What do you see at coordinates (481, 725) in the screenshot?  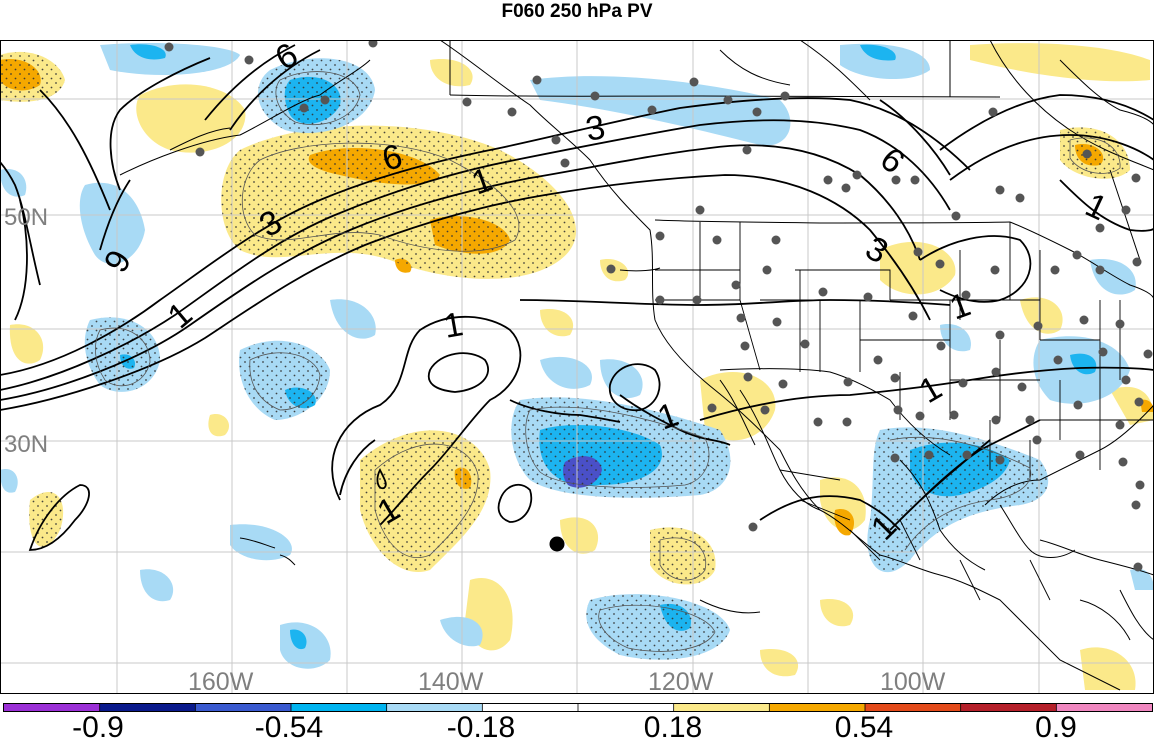 I see `colorbar-label: -0.18` at bounding box center [481, 725].